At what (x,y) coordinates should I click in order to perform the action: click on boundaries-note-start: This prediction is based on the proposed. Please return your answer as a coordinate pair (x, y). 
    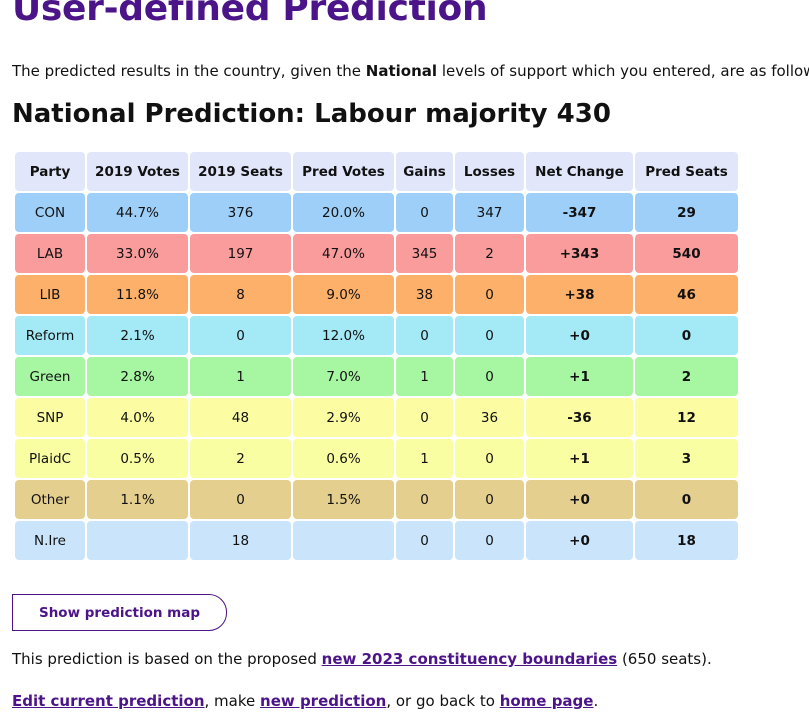
    Looking at the image, I should click on (167, 659).